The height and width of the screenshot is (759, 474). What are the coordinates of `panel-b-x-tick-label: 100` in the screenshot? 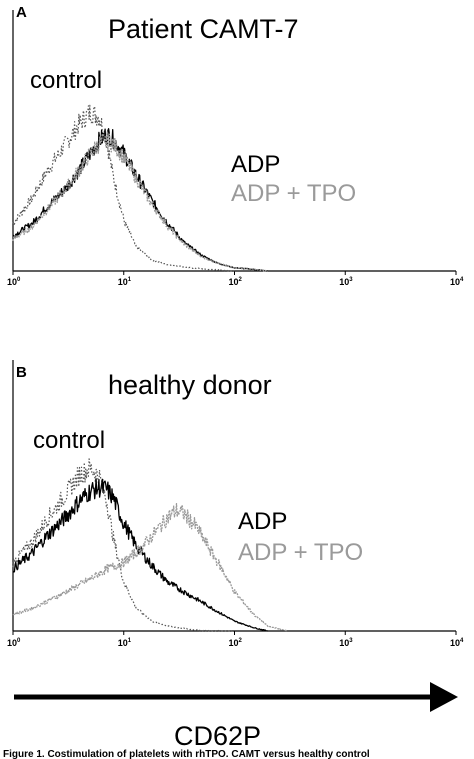 It's located at (14, 643).